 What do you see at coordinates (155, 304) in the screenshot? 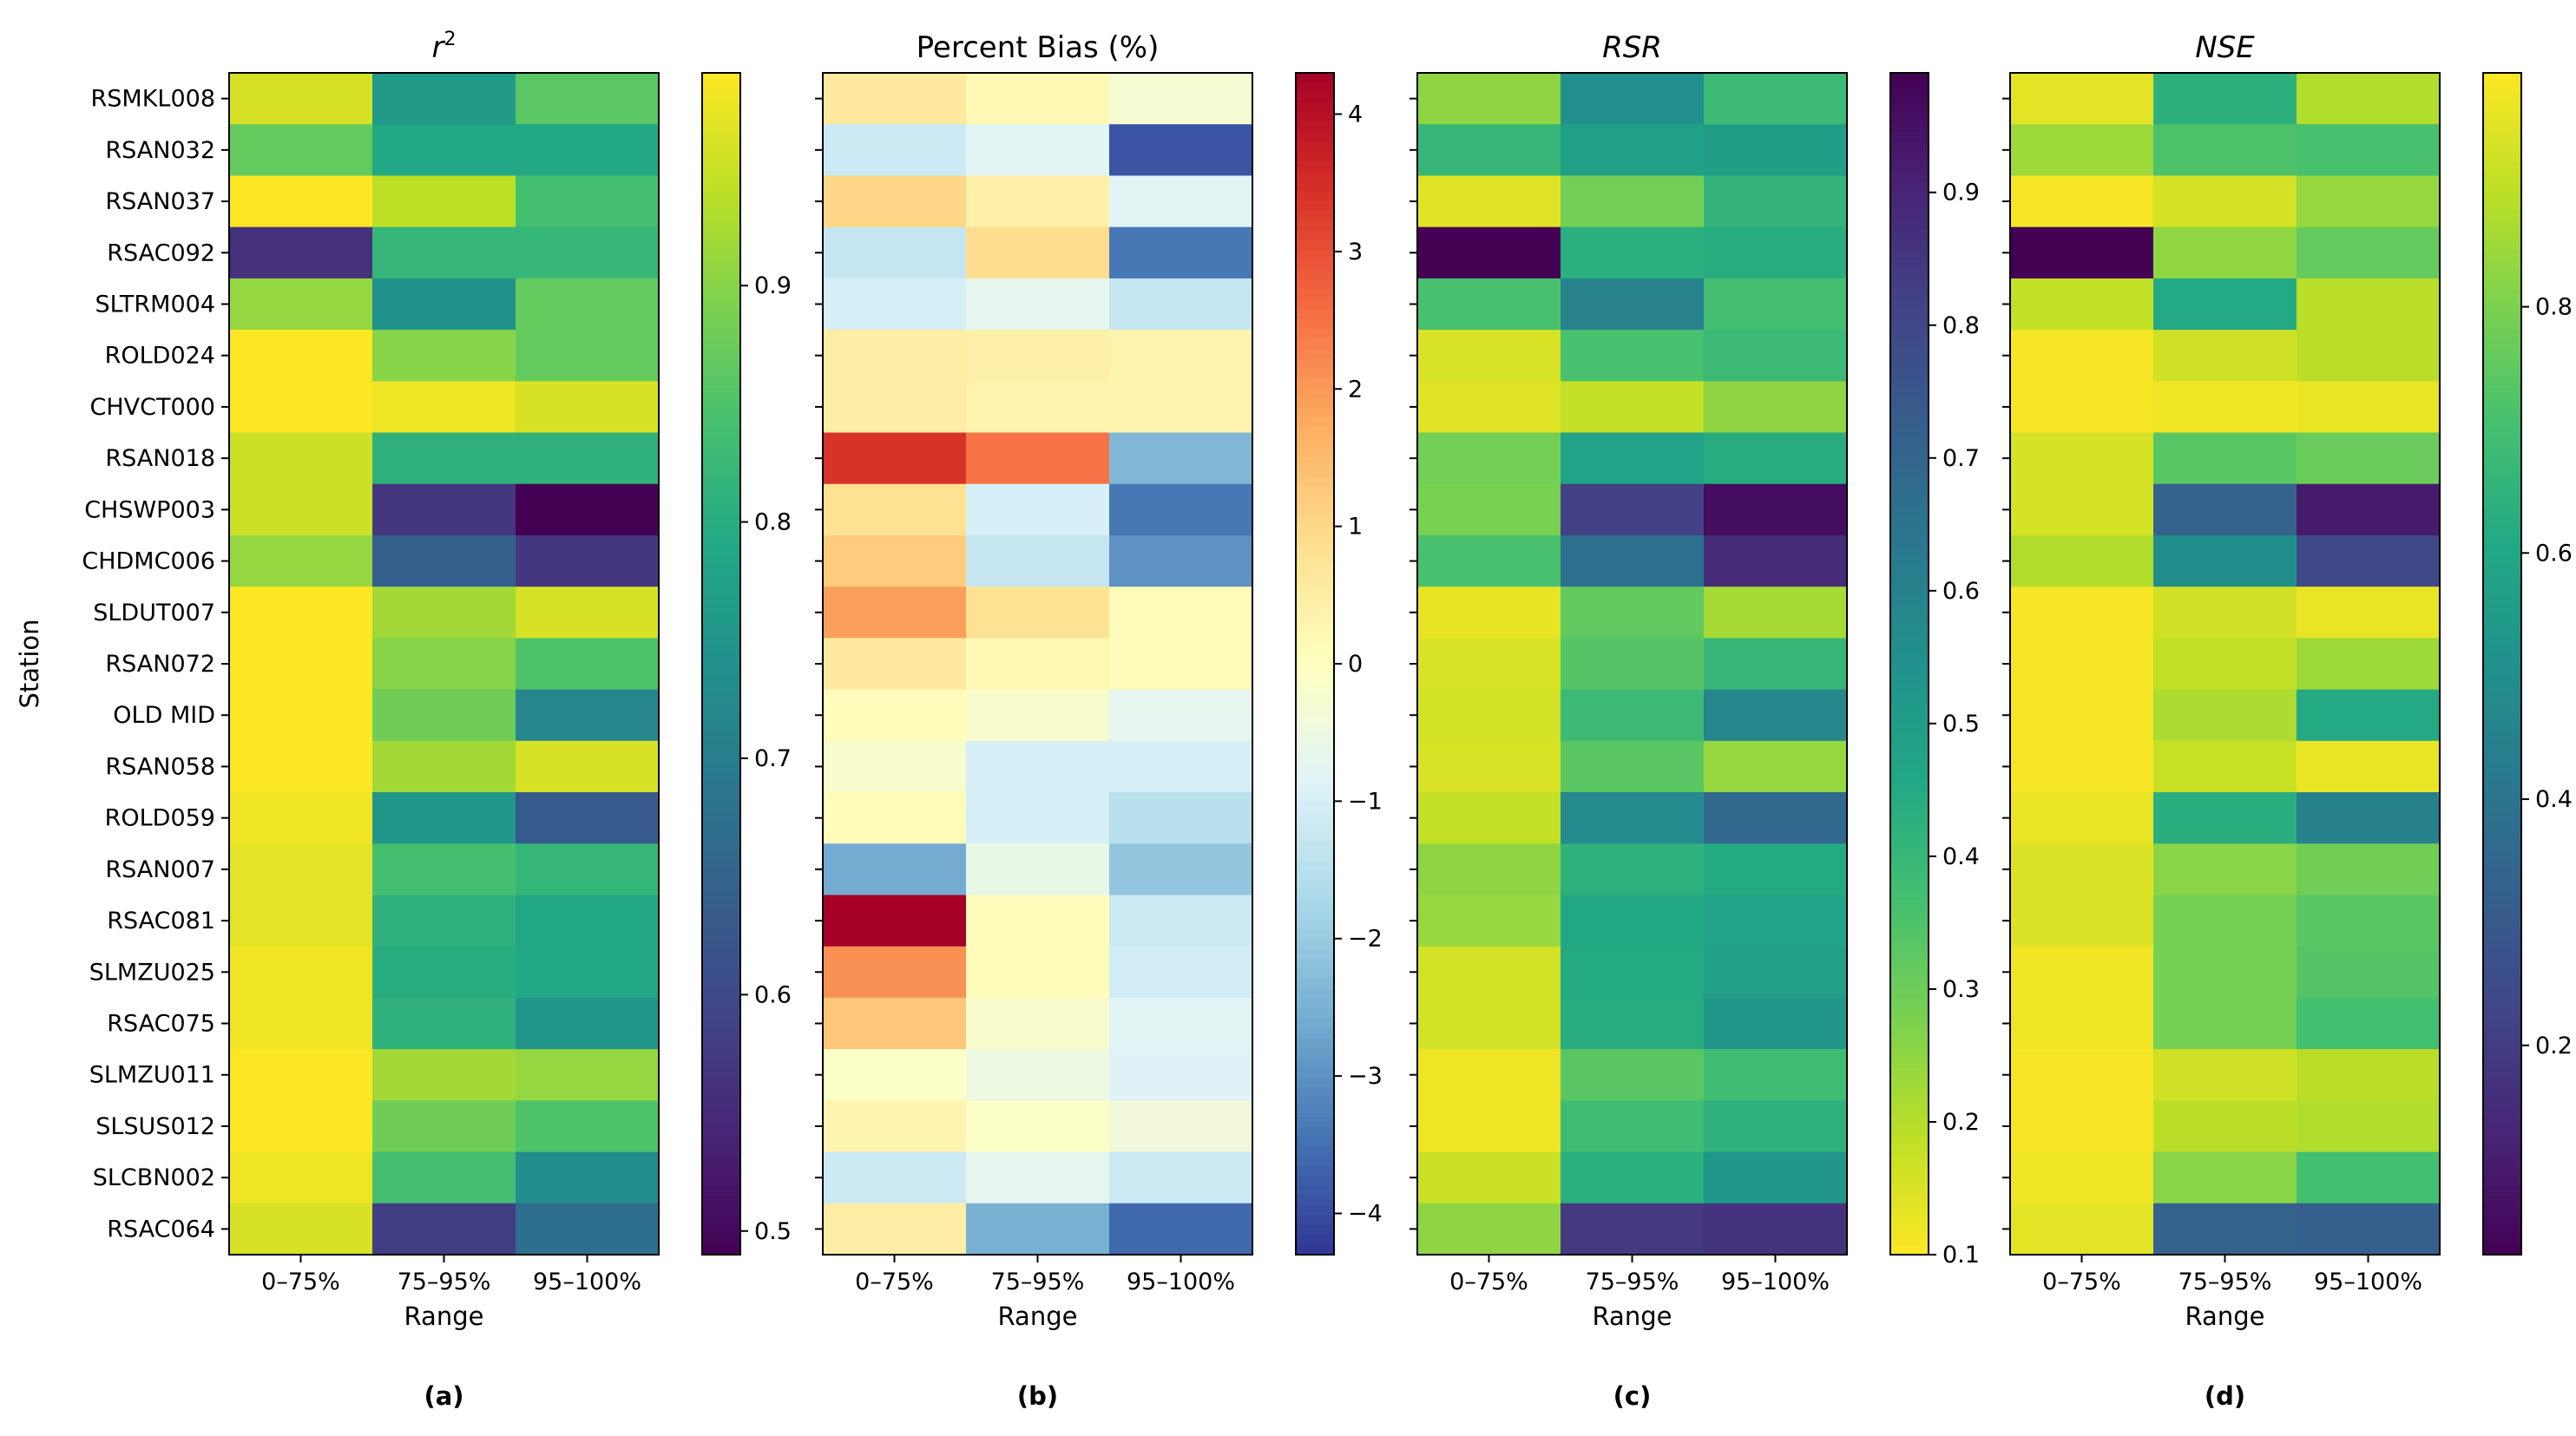
I see `station-label: SLTRM004` at bounding box center [155, 304].